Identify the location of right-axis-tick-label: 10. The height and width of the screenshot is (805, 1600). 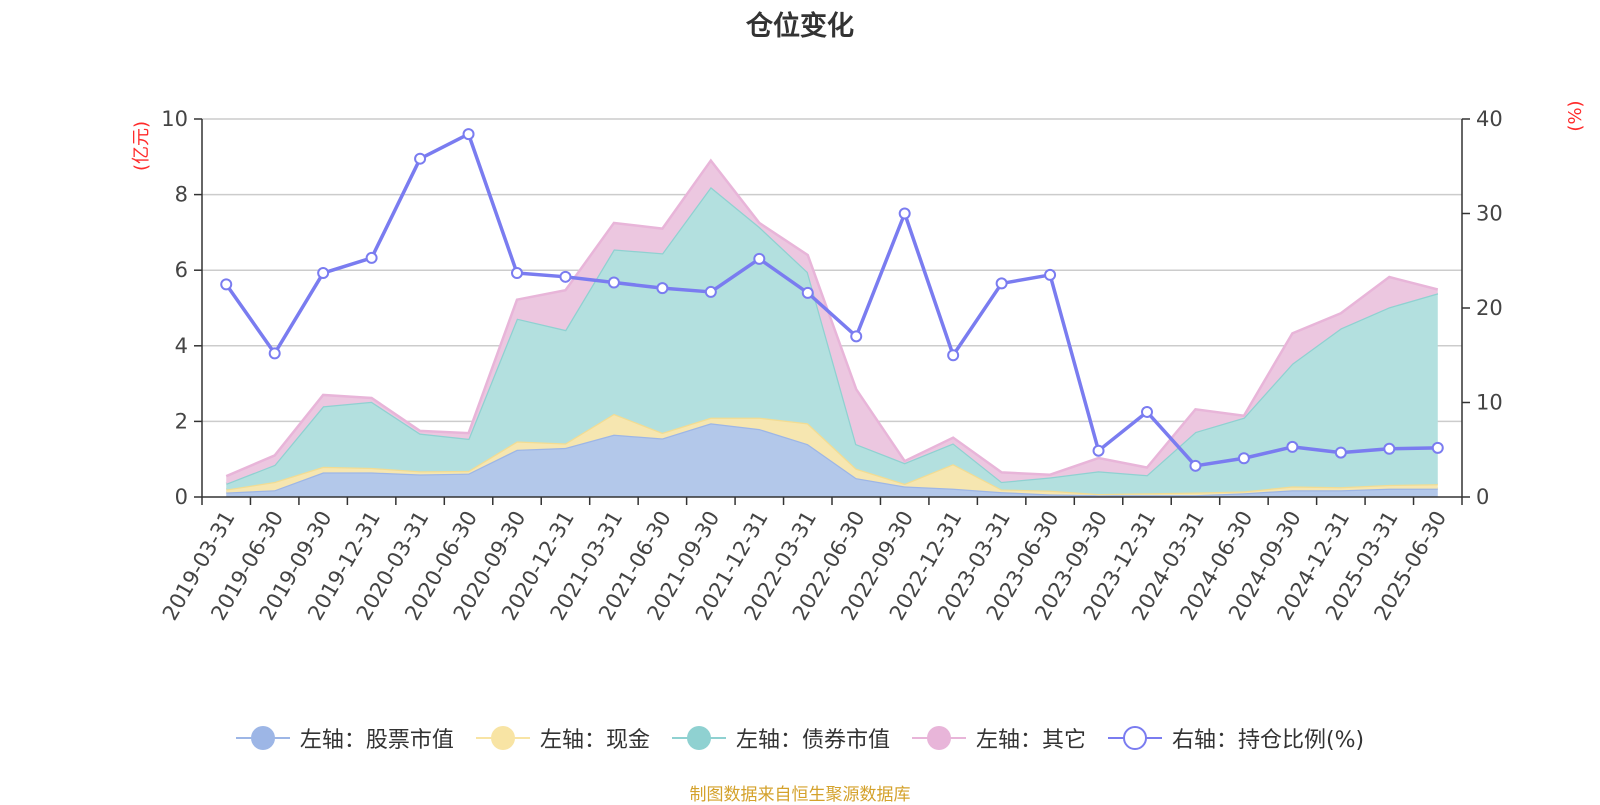
(1489, 403).